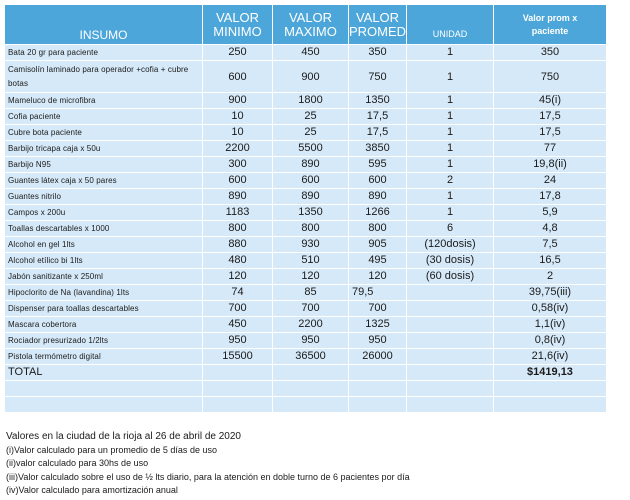 This screenshot has width=630, height=500. I want to click on header-unidad: UNIDAD, so click(450, 24).